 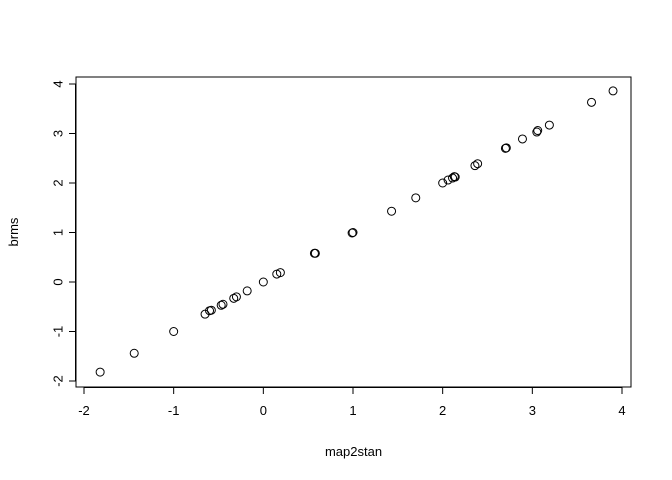 What do you see at coordinates (13, 231) in the screenshot?
I see `y-axis-title: brms` at bounding box center [13, 231].